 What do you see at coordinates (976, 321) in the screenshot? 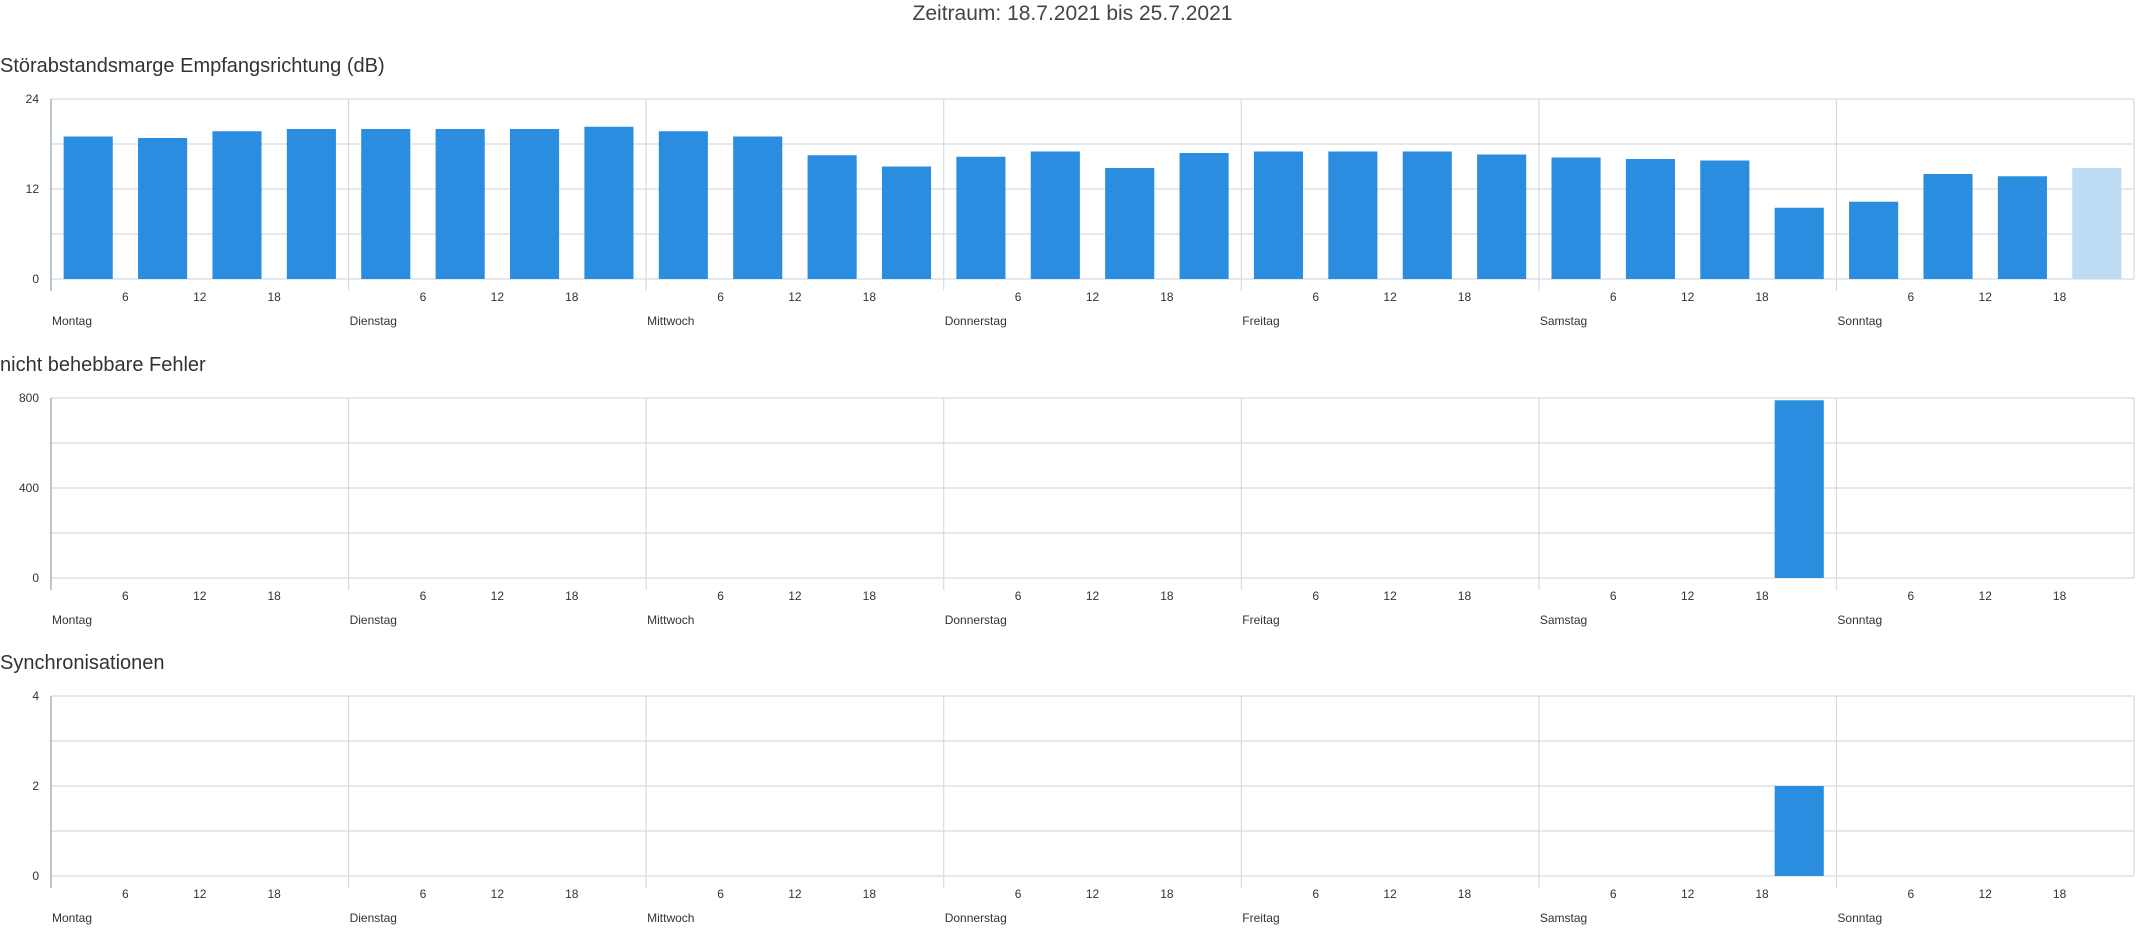
I see `day-label: Donnerstag` at bounding box center [976, 321].